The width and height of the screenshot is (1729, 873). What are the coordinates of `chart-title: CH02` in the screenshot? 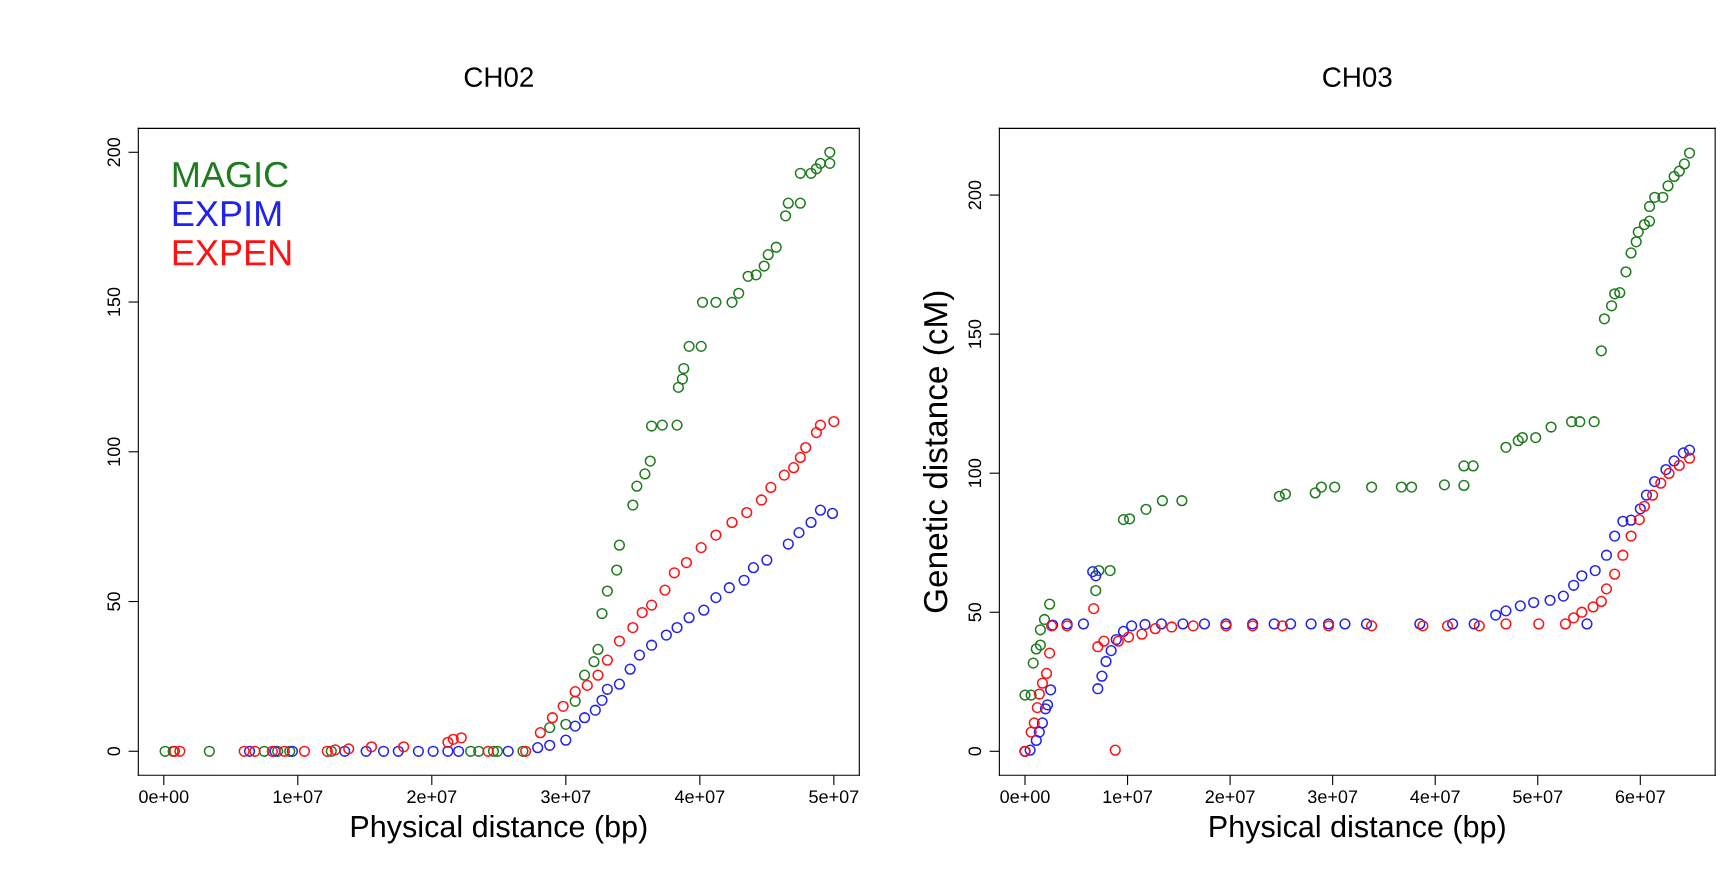 It's located at (498, 77).